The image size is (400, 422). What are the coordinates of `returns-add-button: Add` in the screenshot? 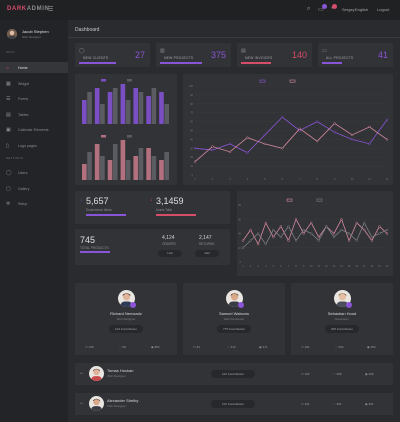 It's located at (207, 253).